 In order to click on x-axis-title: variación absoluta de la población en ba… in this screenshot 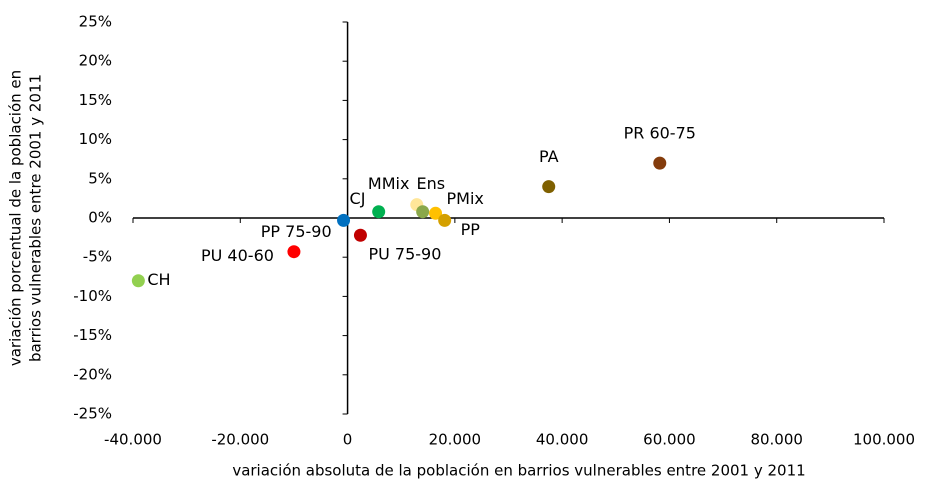, I will do `click(518, 471)`.